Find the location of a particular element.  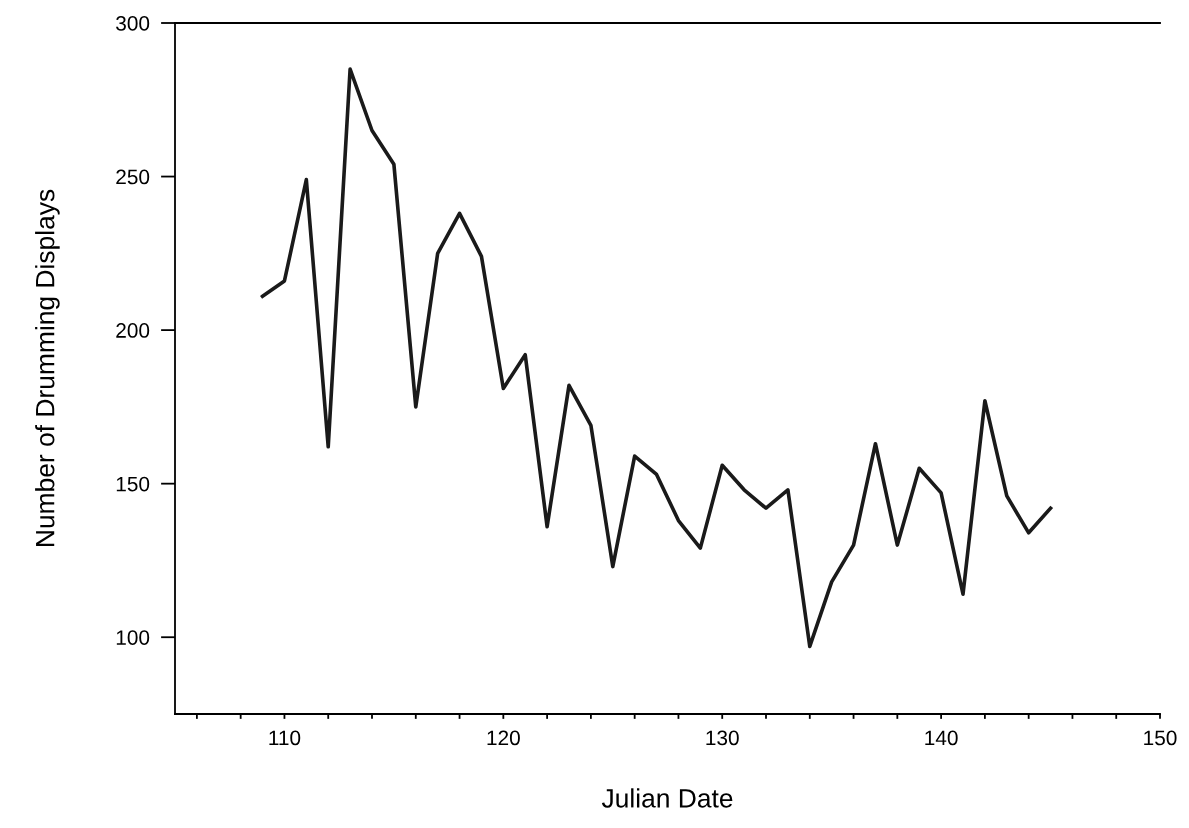

x-tick-label: 140 is located at coordinates (941, 738).